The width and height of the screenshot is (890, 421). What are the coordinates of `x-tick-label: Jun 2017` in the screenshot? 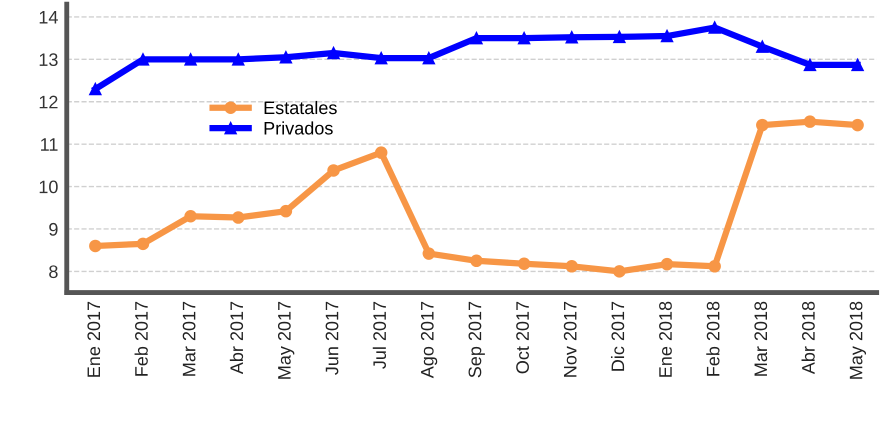 It's located at (332, 338).